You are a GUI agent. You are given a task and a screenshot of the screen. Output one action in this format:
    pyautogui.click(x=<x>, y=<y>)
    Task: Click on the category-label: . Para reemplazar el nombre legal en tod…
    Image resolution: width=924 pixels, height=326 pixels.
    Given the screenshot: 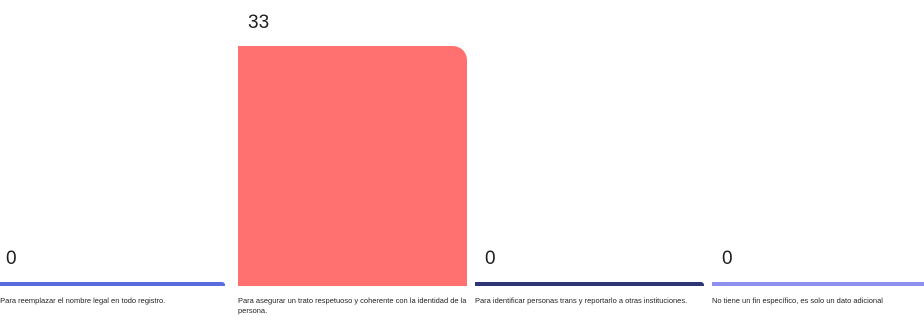 What is the action you would take?
    pyautogui.click(x=83, y=300)
    